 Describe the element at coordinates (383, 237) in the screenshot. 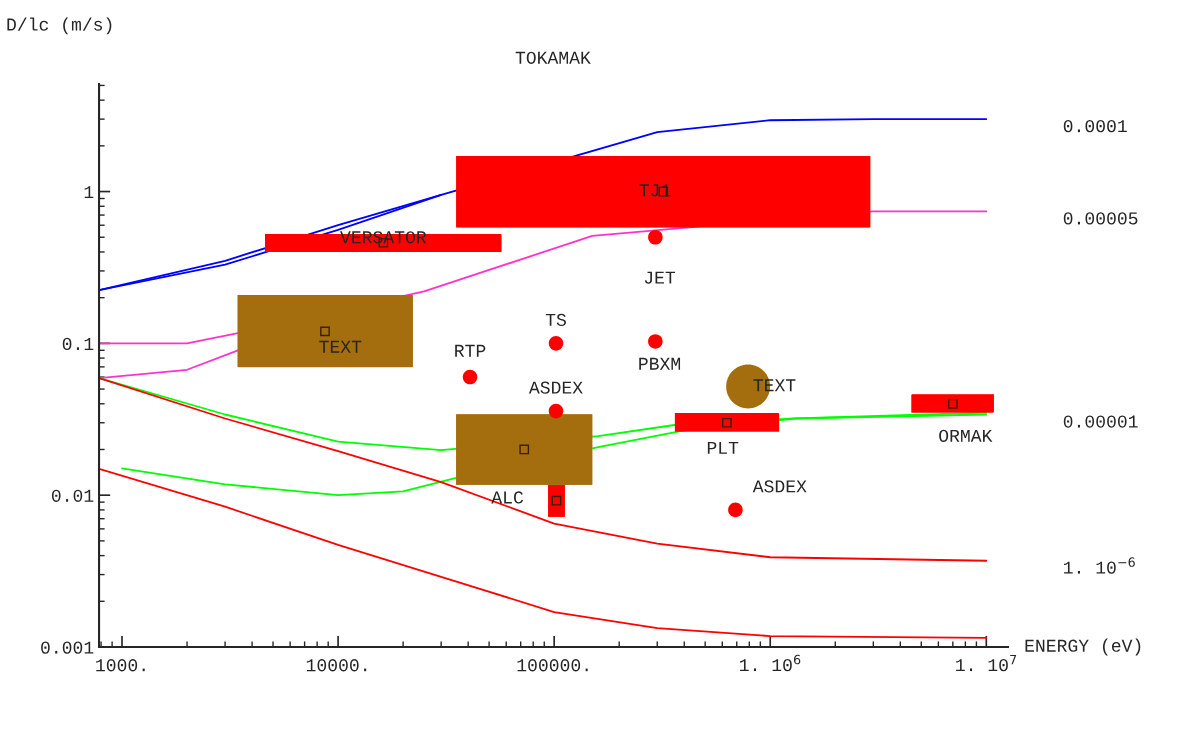

I see `annotation: VERSATOR` at that location.